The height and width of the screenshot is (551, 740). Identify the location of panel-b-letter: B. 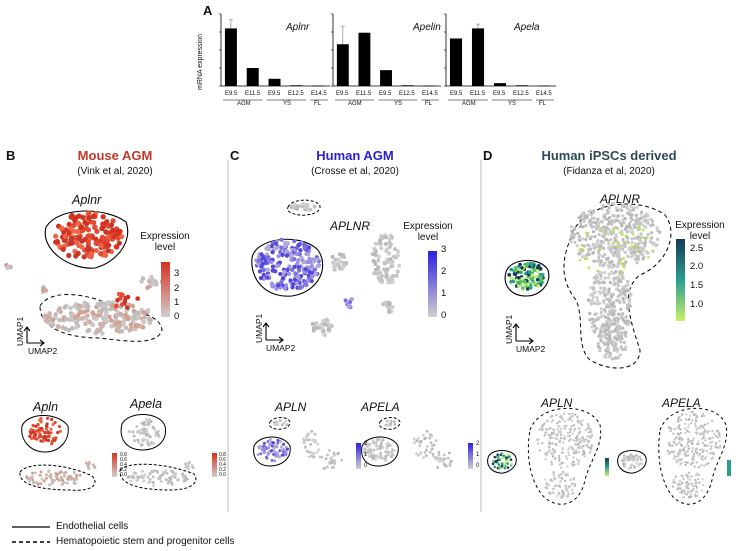
(11, 155).